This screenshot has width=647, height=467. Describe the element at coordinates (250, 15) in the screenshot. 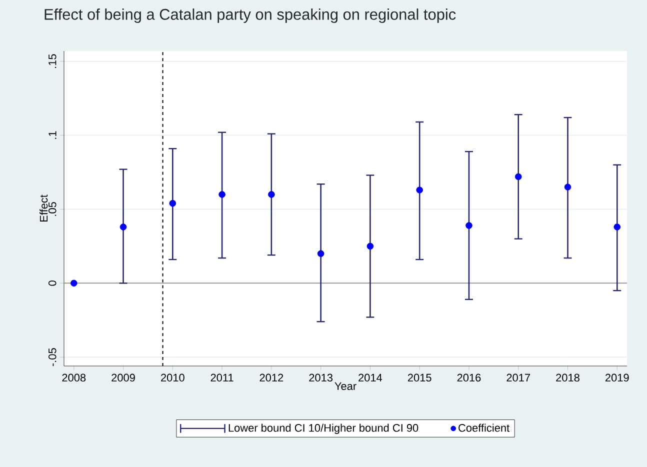

I see `chart-title: Effect of being a Catalan party on speaking on regional topic` at that location.